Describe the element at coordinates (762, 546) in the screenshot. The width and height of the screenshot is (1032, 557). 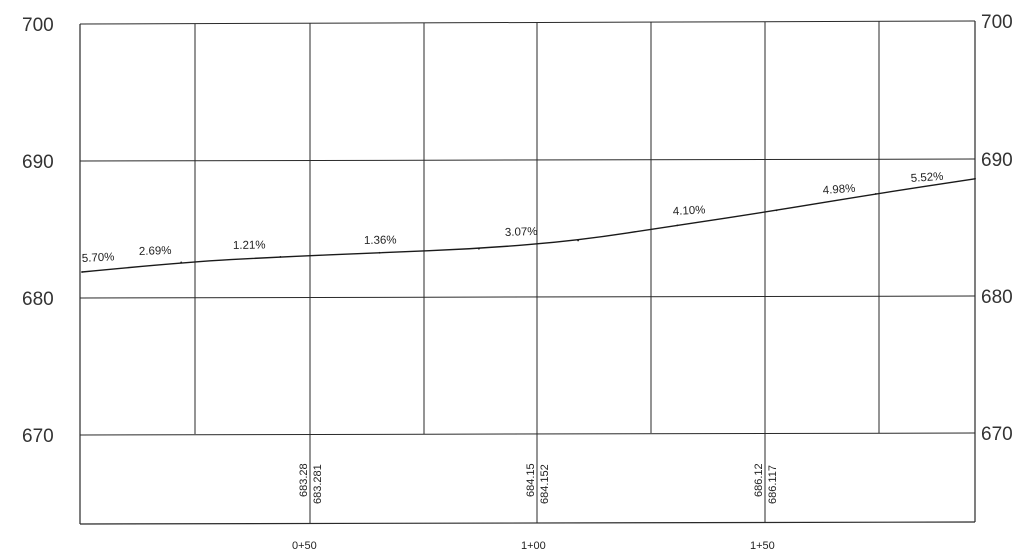
I see `station-label-1-50: 1+50` at that location.